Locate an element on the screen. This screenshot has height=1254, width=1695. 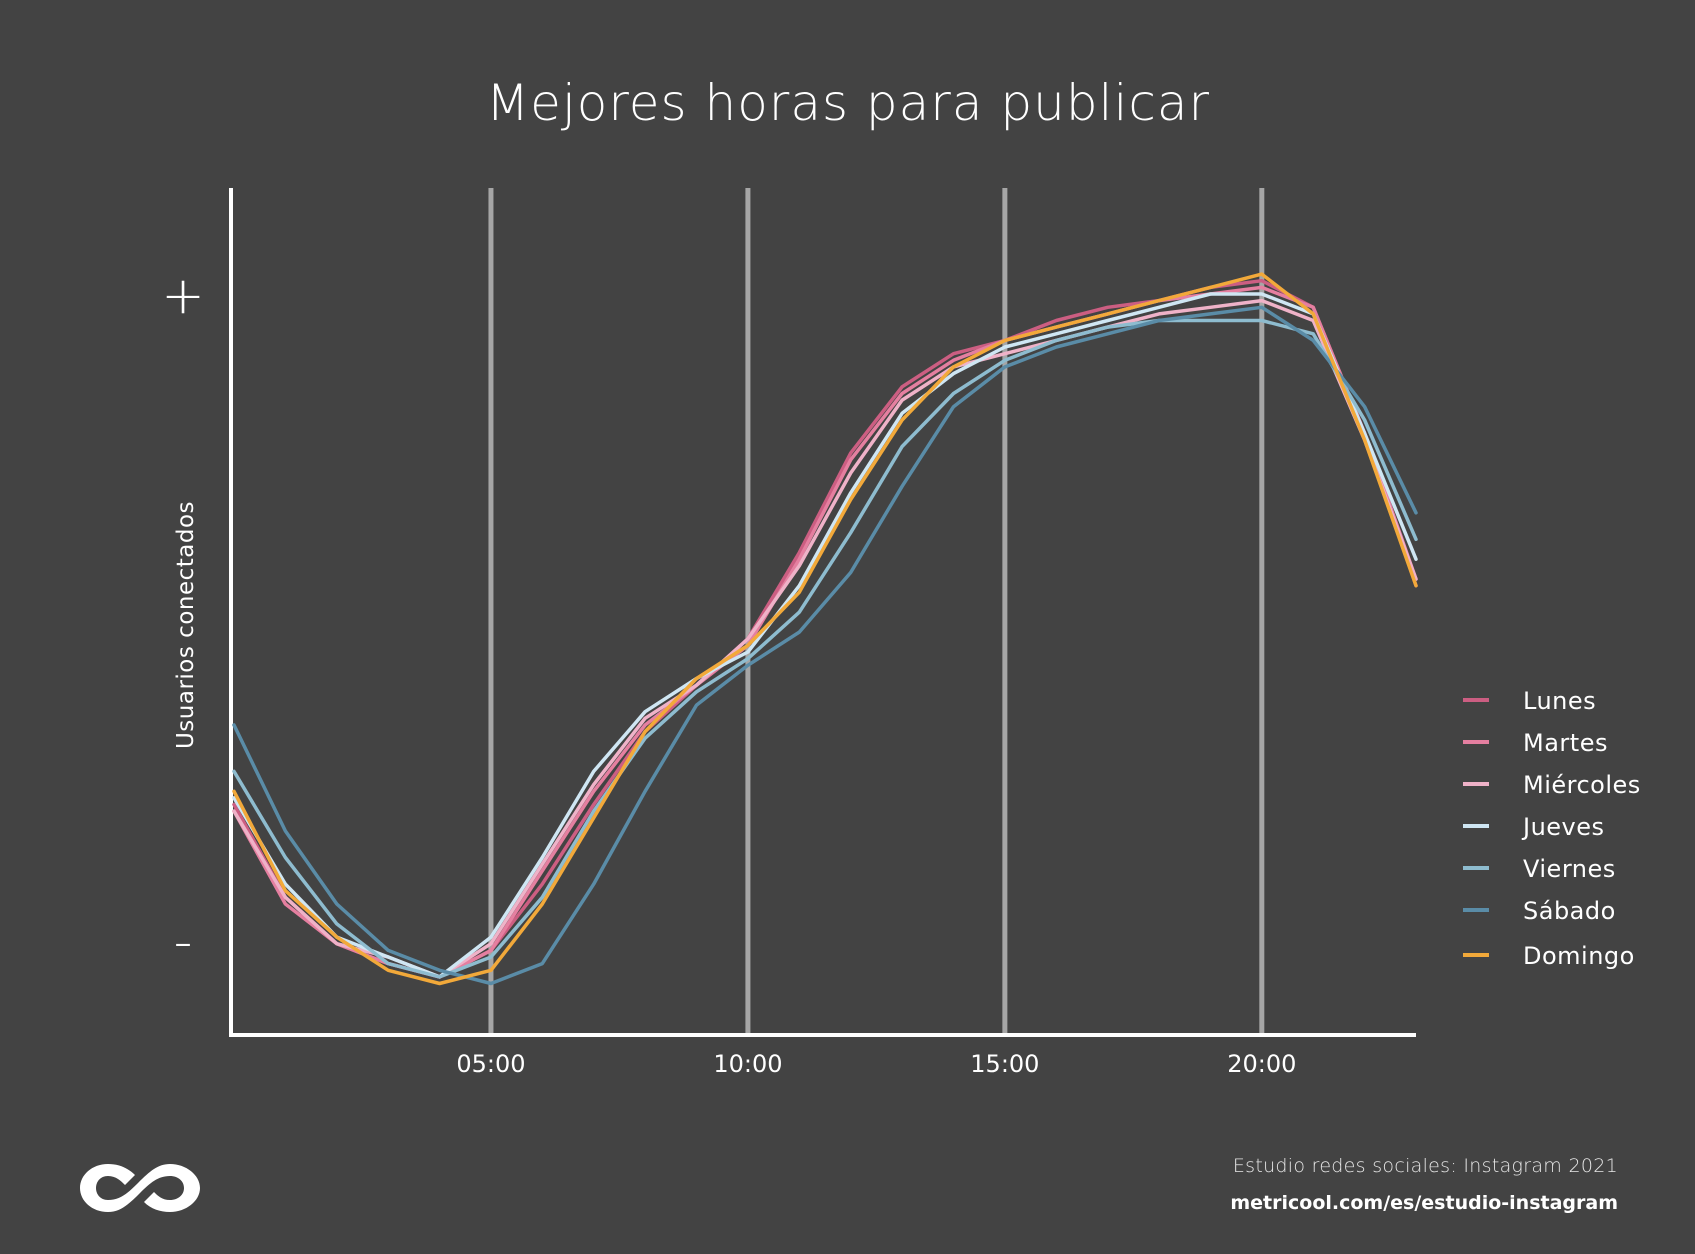
legend-label: Domingo is located at coordinates (1579, 956).